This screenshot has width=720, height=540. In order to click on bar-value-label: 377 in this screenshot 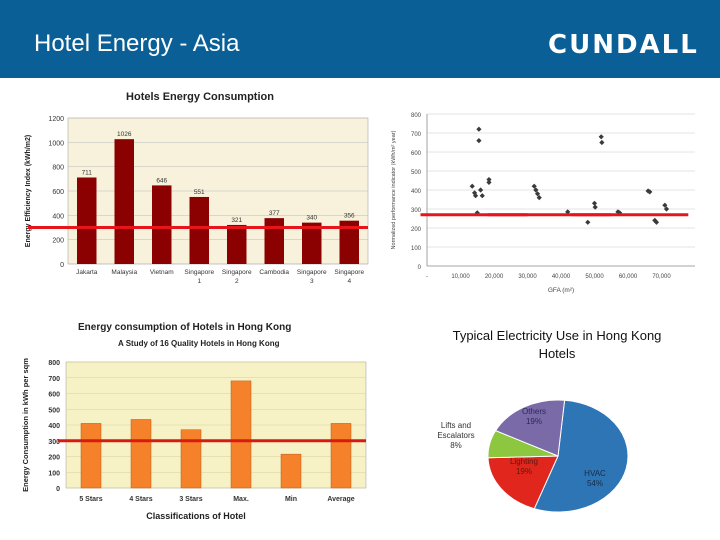, I will do `click(274, 213)`.